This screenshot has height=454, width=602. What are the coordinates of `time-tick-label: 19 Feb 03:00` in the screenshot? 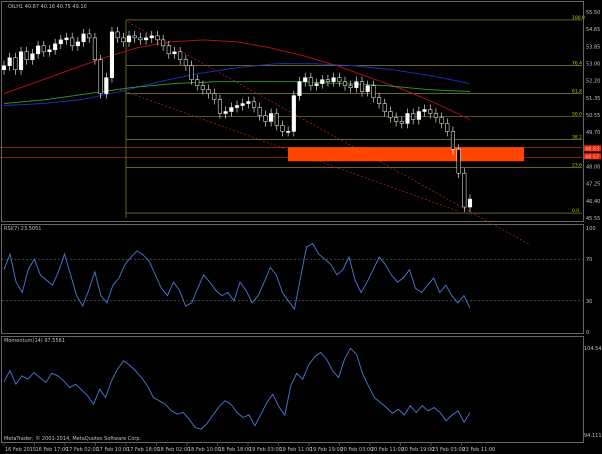 It's located at (265, 450).